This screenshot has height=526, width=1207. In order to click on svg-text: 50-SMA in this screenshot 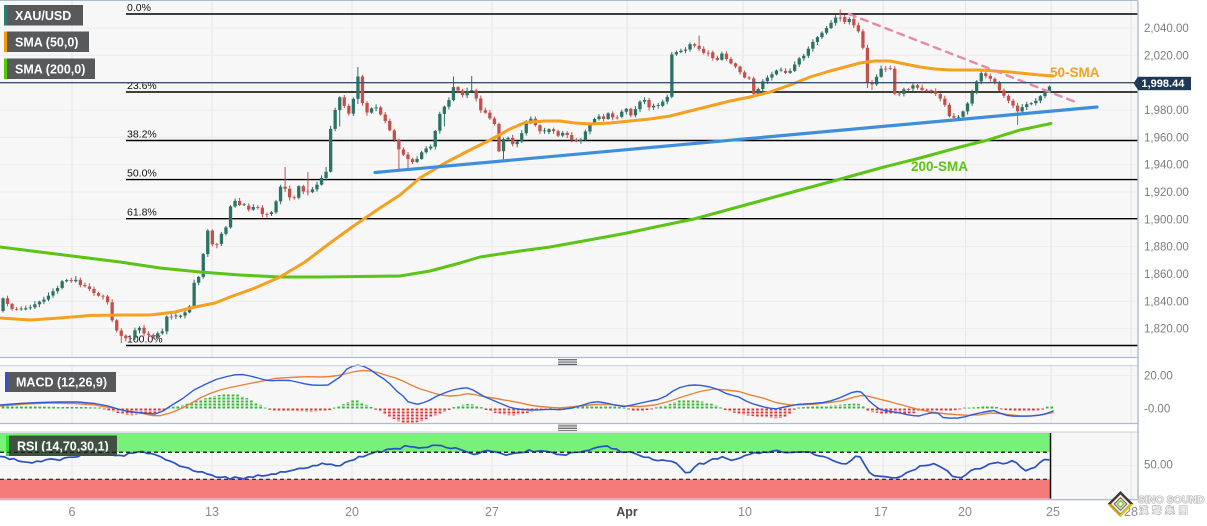, I will do `click(1075, 72)`.